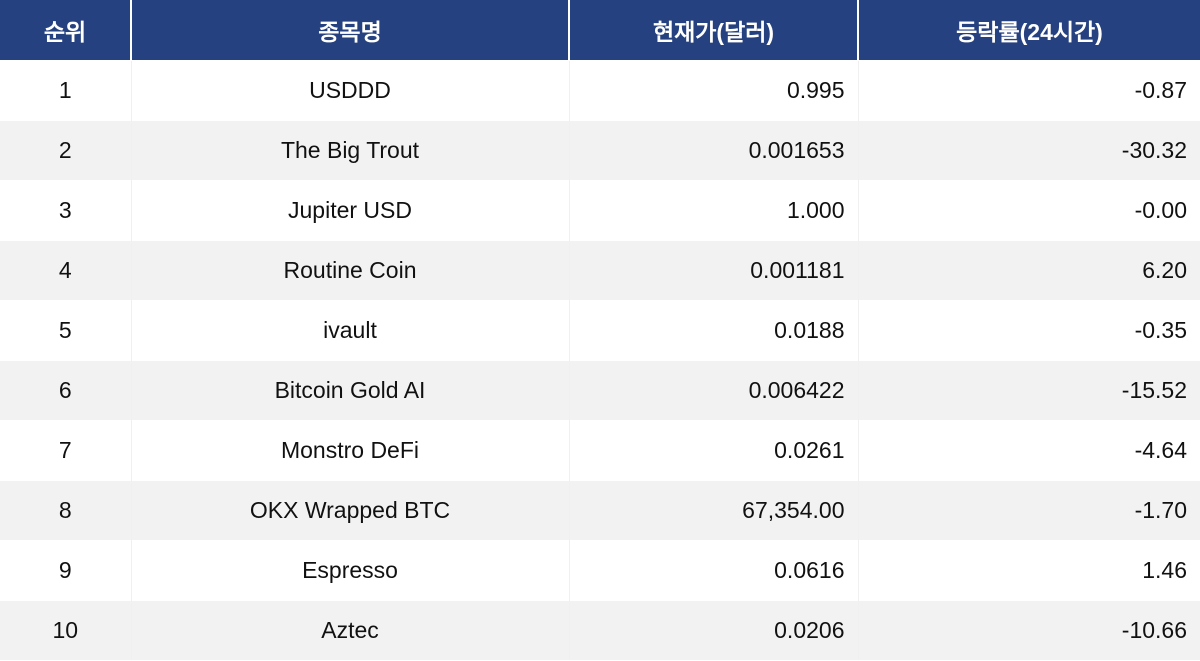 This screenshot has height=661, width=1200. I want to click on name-cell: Bitcoin Gold AI, so click(350, 389).